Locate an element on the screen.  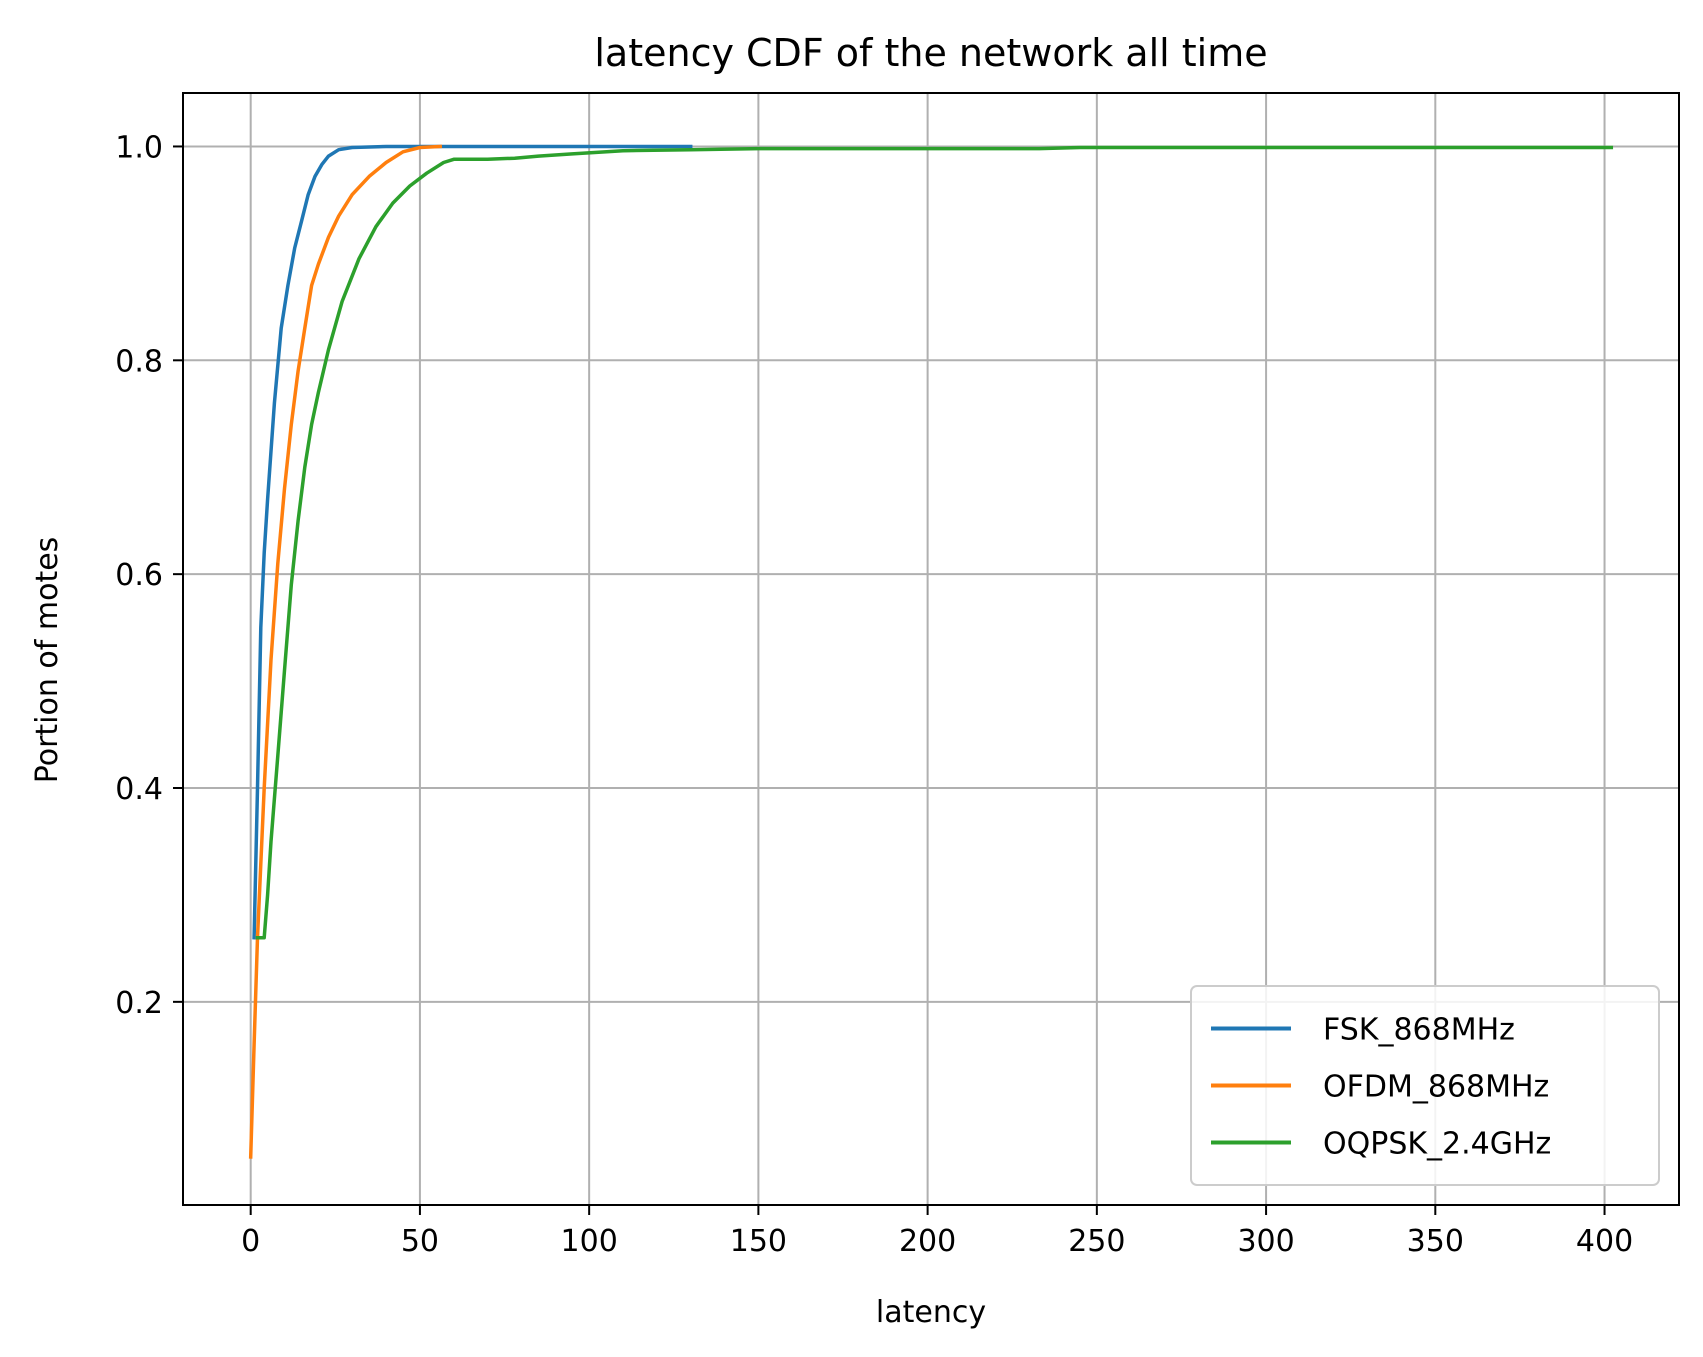
chart-title: latency CDF of the network all time is located at coordinates (930, 53).